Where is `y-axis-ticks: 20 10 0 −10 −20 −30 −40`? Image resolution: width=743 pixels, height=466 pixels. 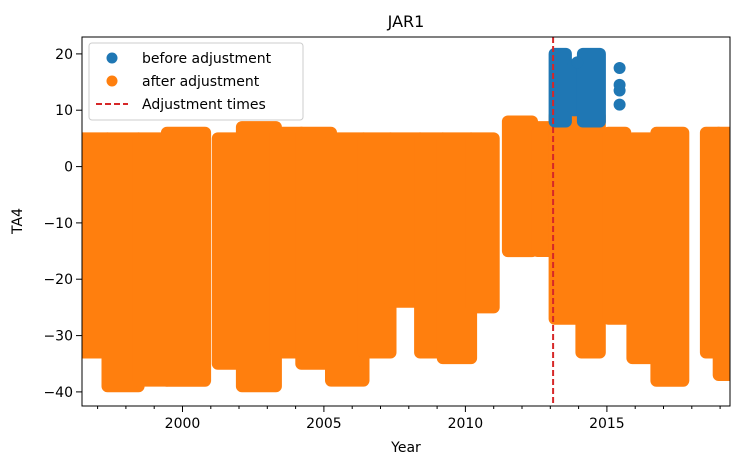 y-axis-ticks: 20 10 0 −10 −20 −30 −40 is located at coordinates (62, 224).